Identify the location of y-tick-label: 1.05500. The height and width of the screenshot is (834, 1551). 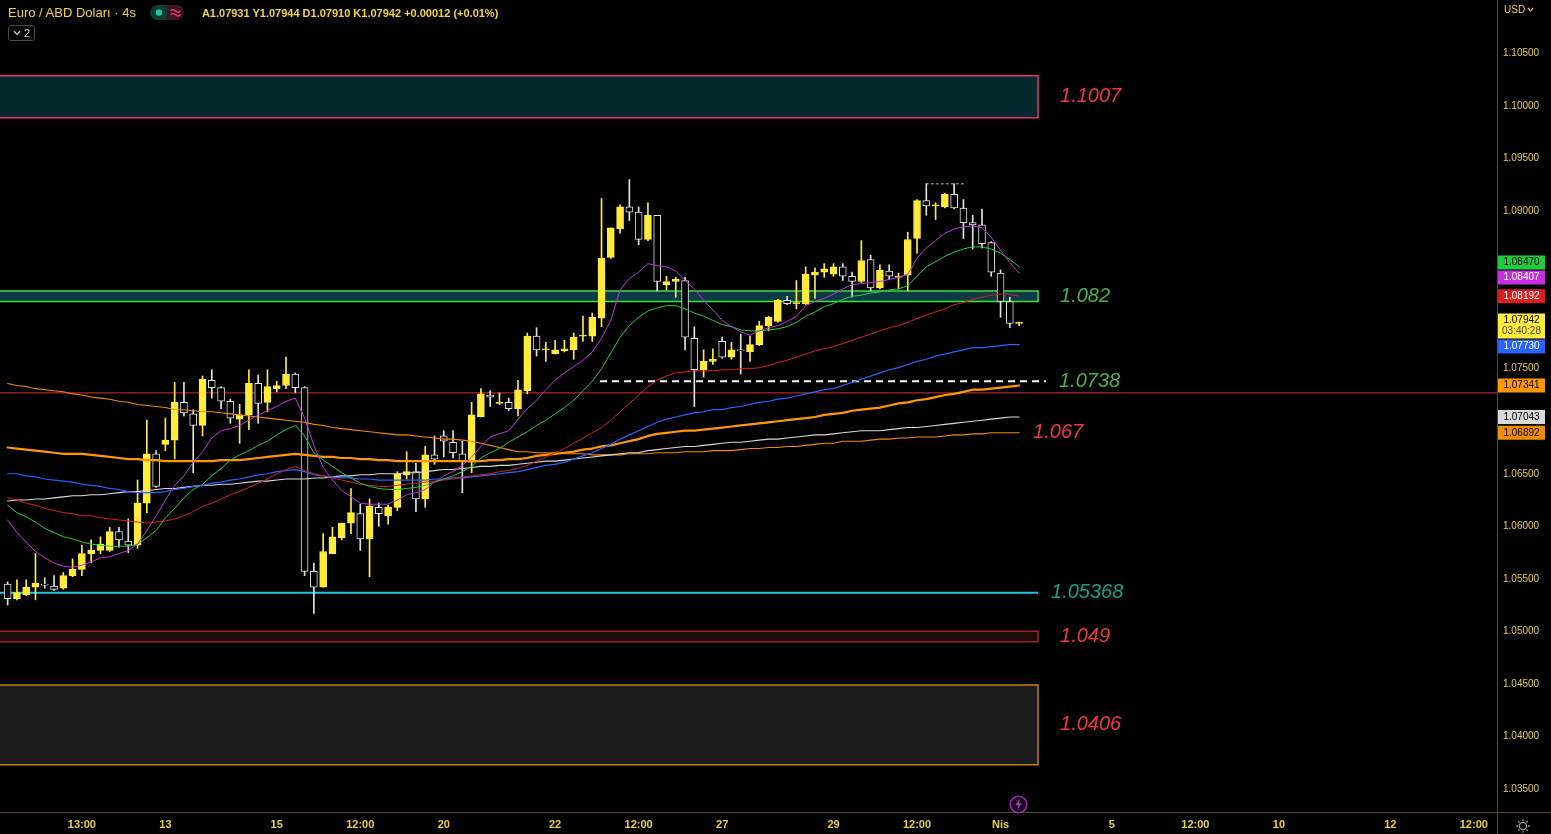
(1521, 578).